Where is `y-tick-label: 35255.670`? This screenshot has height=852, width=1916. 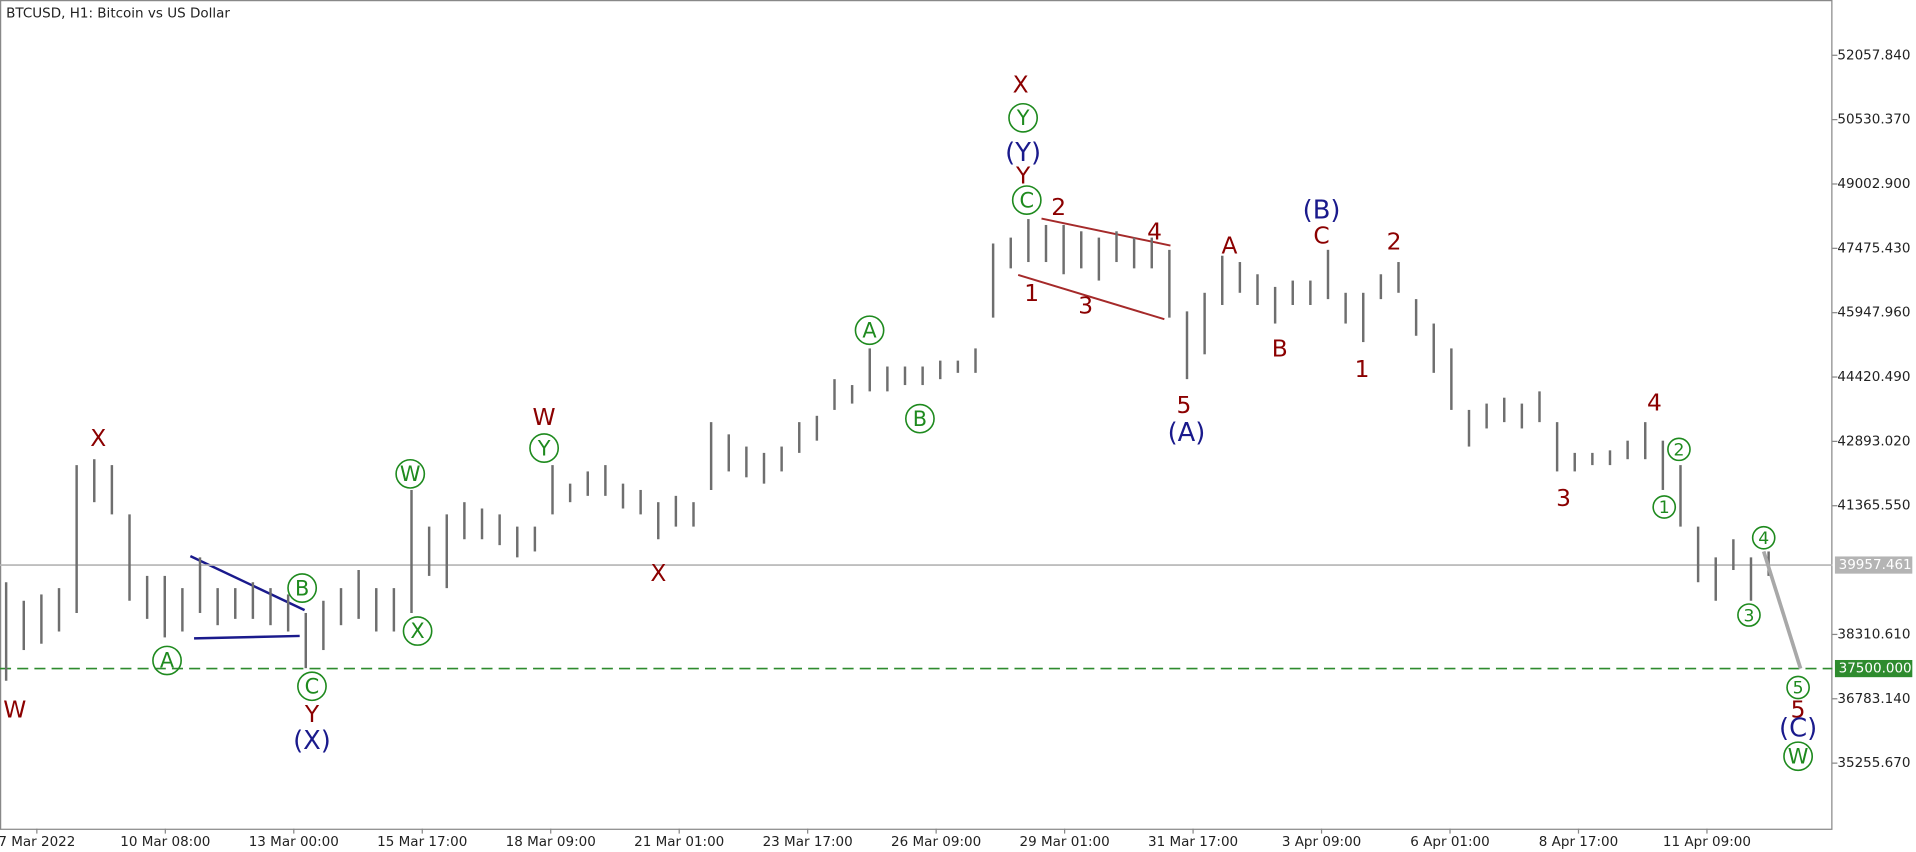 y-tick-label: 35255.670 is located at coordinates (1873, 763).